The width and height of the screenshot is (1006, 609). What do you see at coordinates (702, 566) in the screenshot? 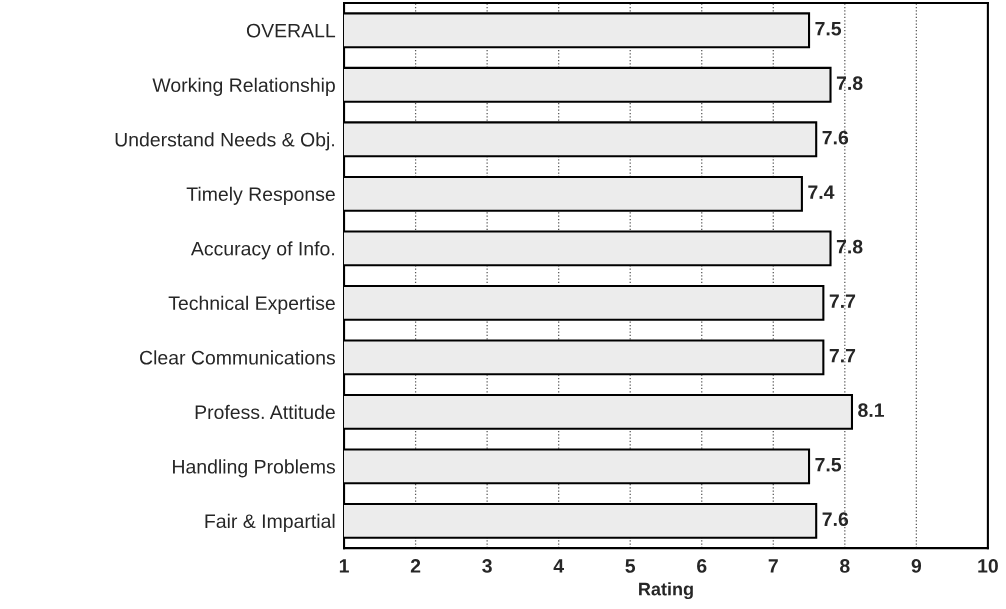
I see `x-tick-label: 6` at bounding box center [702, 566].